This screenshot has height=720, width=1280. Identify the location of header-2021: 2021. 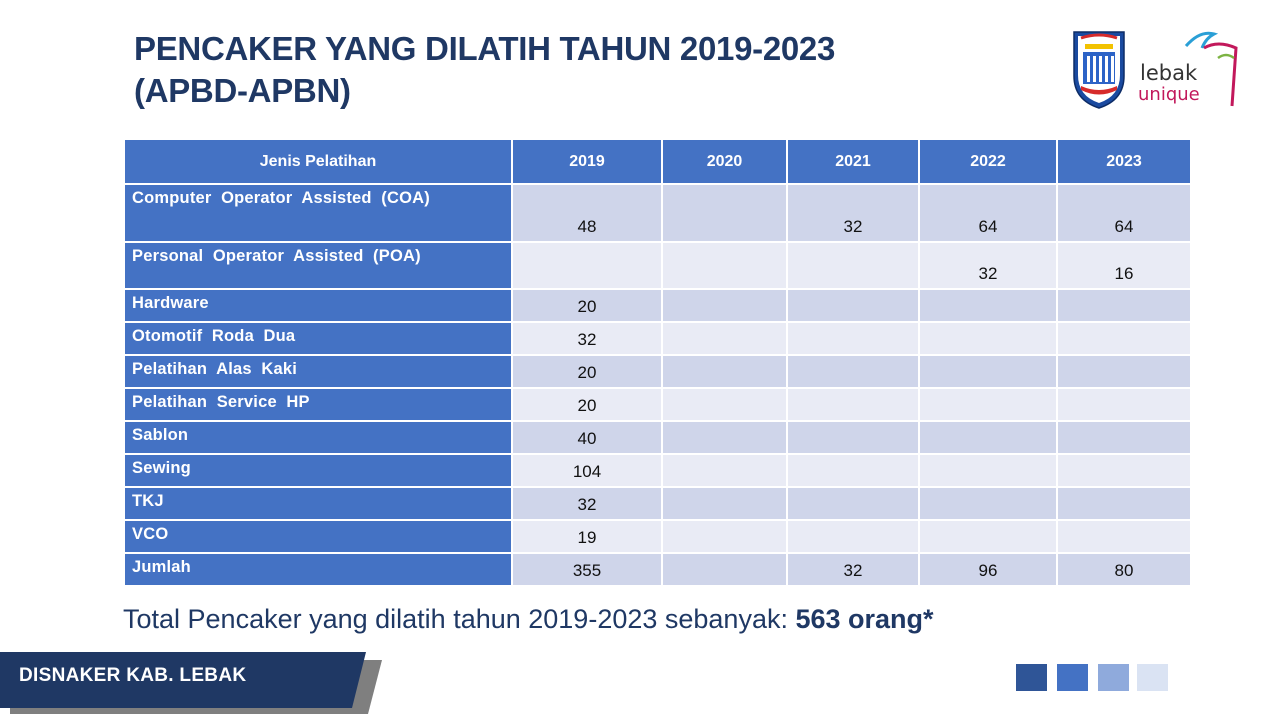
(853, 161).